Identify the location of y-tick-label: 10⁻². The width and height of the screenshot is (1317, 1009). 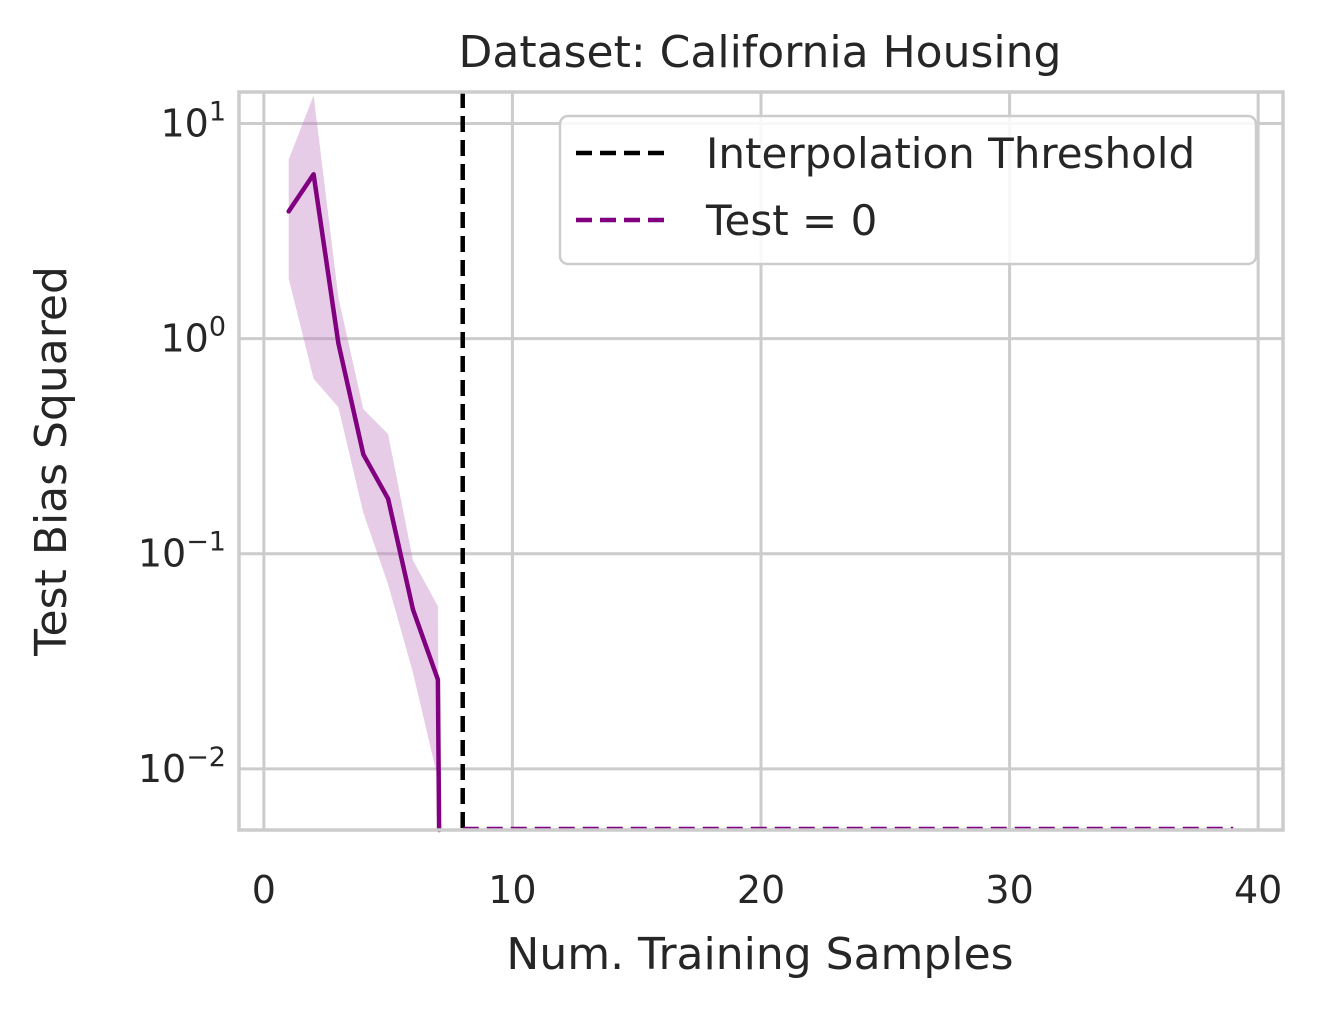
(182, 766).